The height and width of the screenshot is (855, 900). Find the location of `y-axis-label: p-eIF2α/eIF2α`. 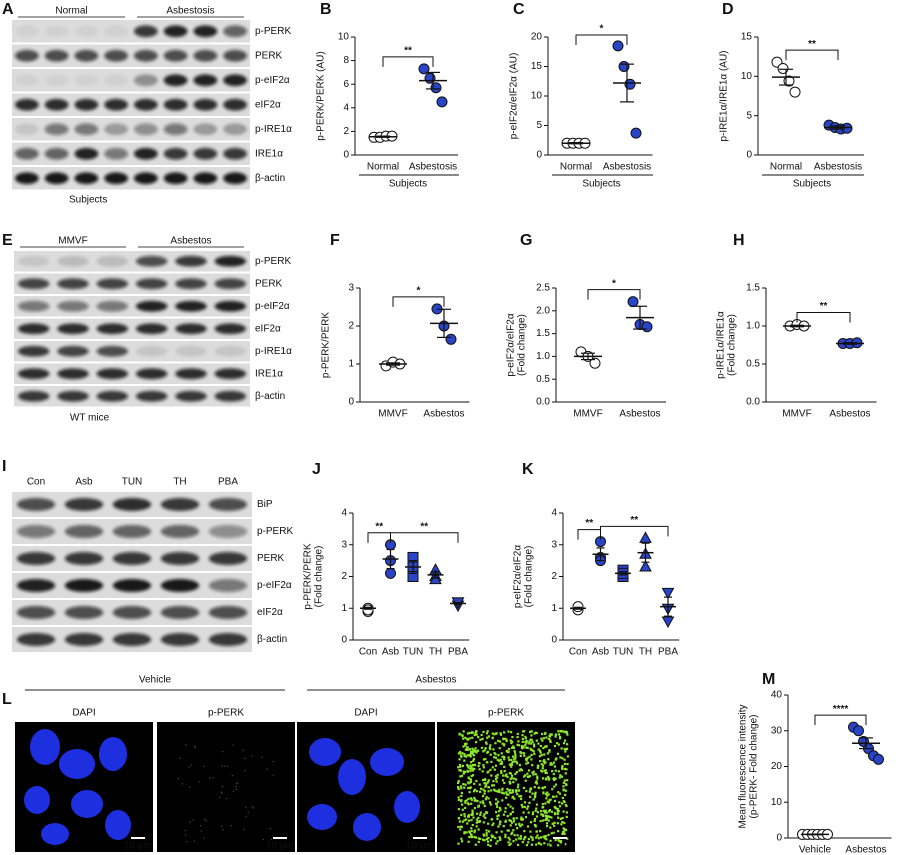

y-axis-label: p-eIF2α/eIF2α is located at coordinates (511, 344).